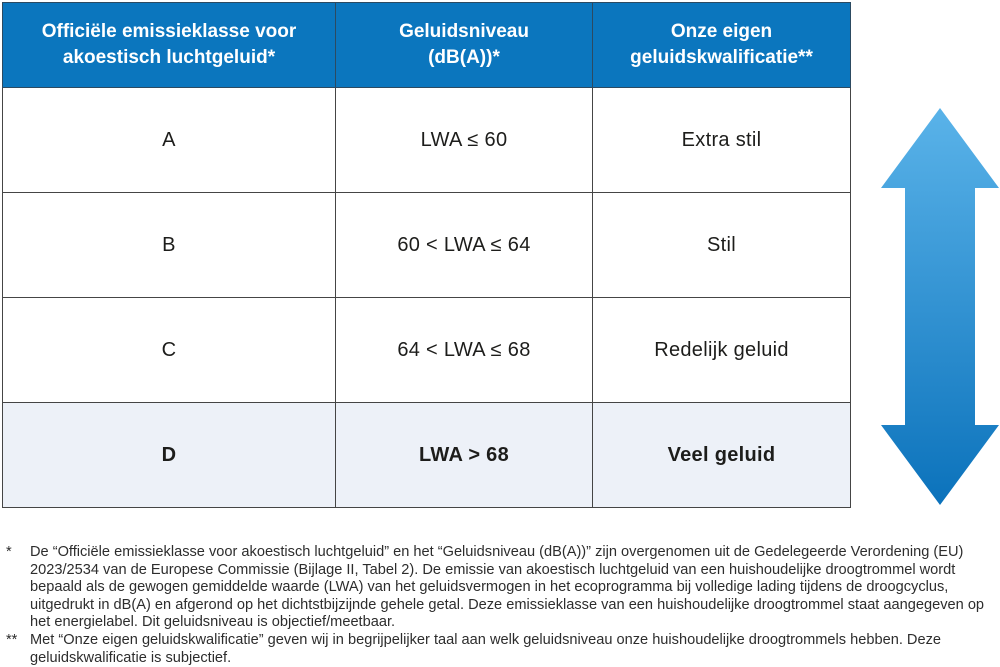  Describe the element at coordinates (464, 245) in the screenshot. I see `cell-geluidsniveau: 60 < LWA ≤ 64` at that location.